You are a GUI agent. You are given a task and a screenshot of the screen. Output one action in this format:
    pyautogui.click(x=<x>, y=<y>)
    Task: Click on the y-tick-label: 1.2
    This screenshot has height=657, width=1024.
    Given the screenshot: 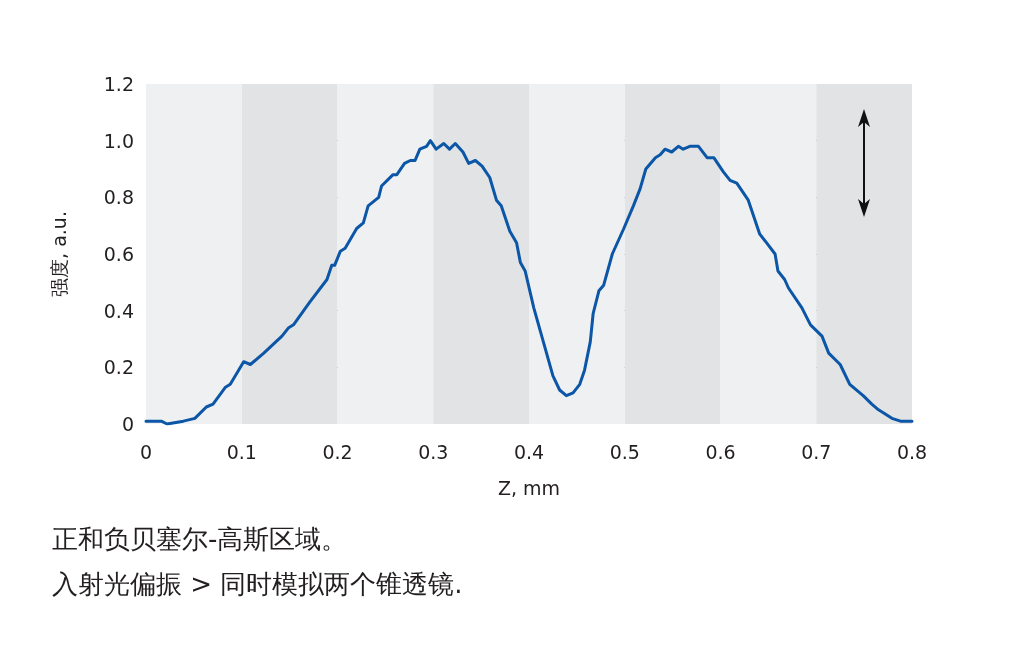 What is the action you would take?
    pyautogui.click(x=118, y=84)
    